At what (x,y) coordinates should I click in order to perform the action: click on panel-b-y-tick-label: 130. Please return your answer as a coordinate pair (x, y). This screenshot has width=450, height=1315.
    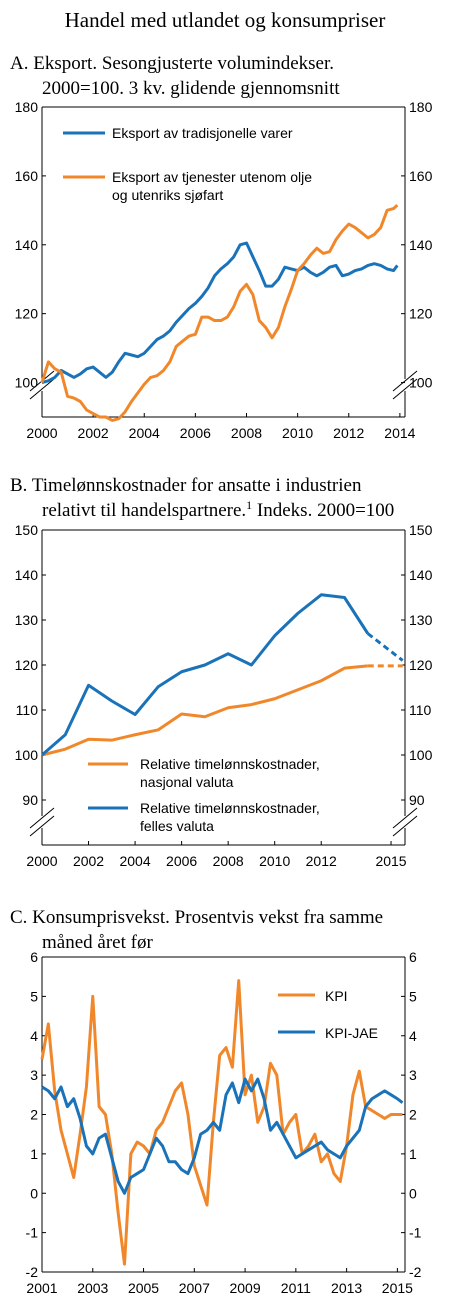
    Looking at the image, I should click on (27, 620).